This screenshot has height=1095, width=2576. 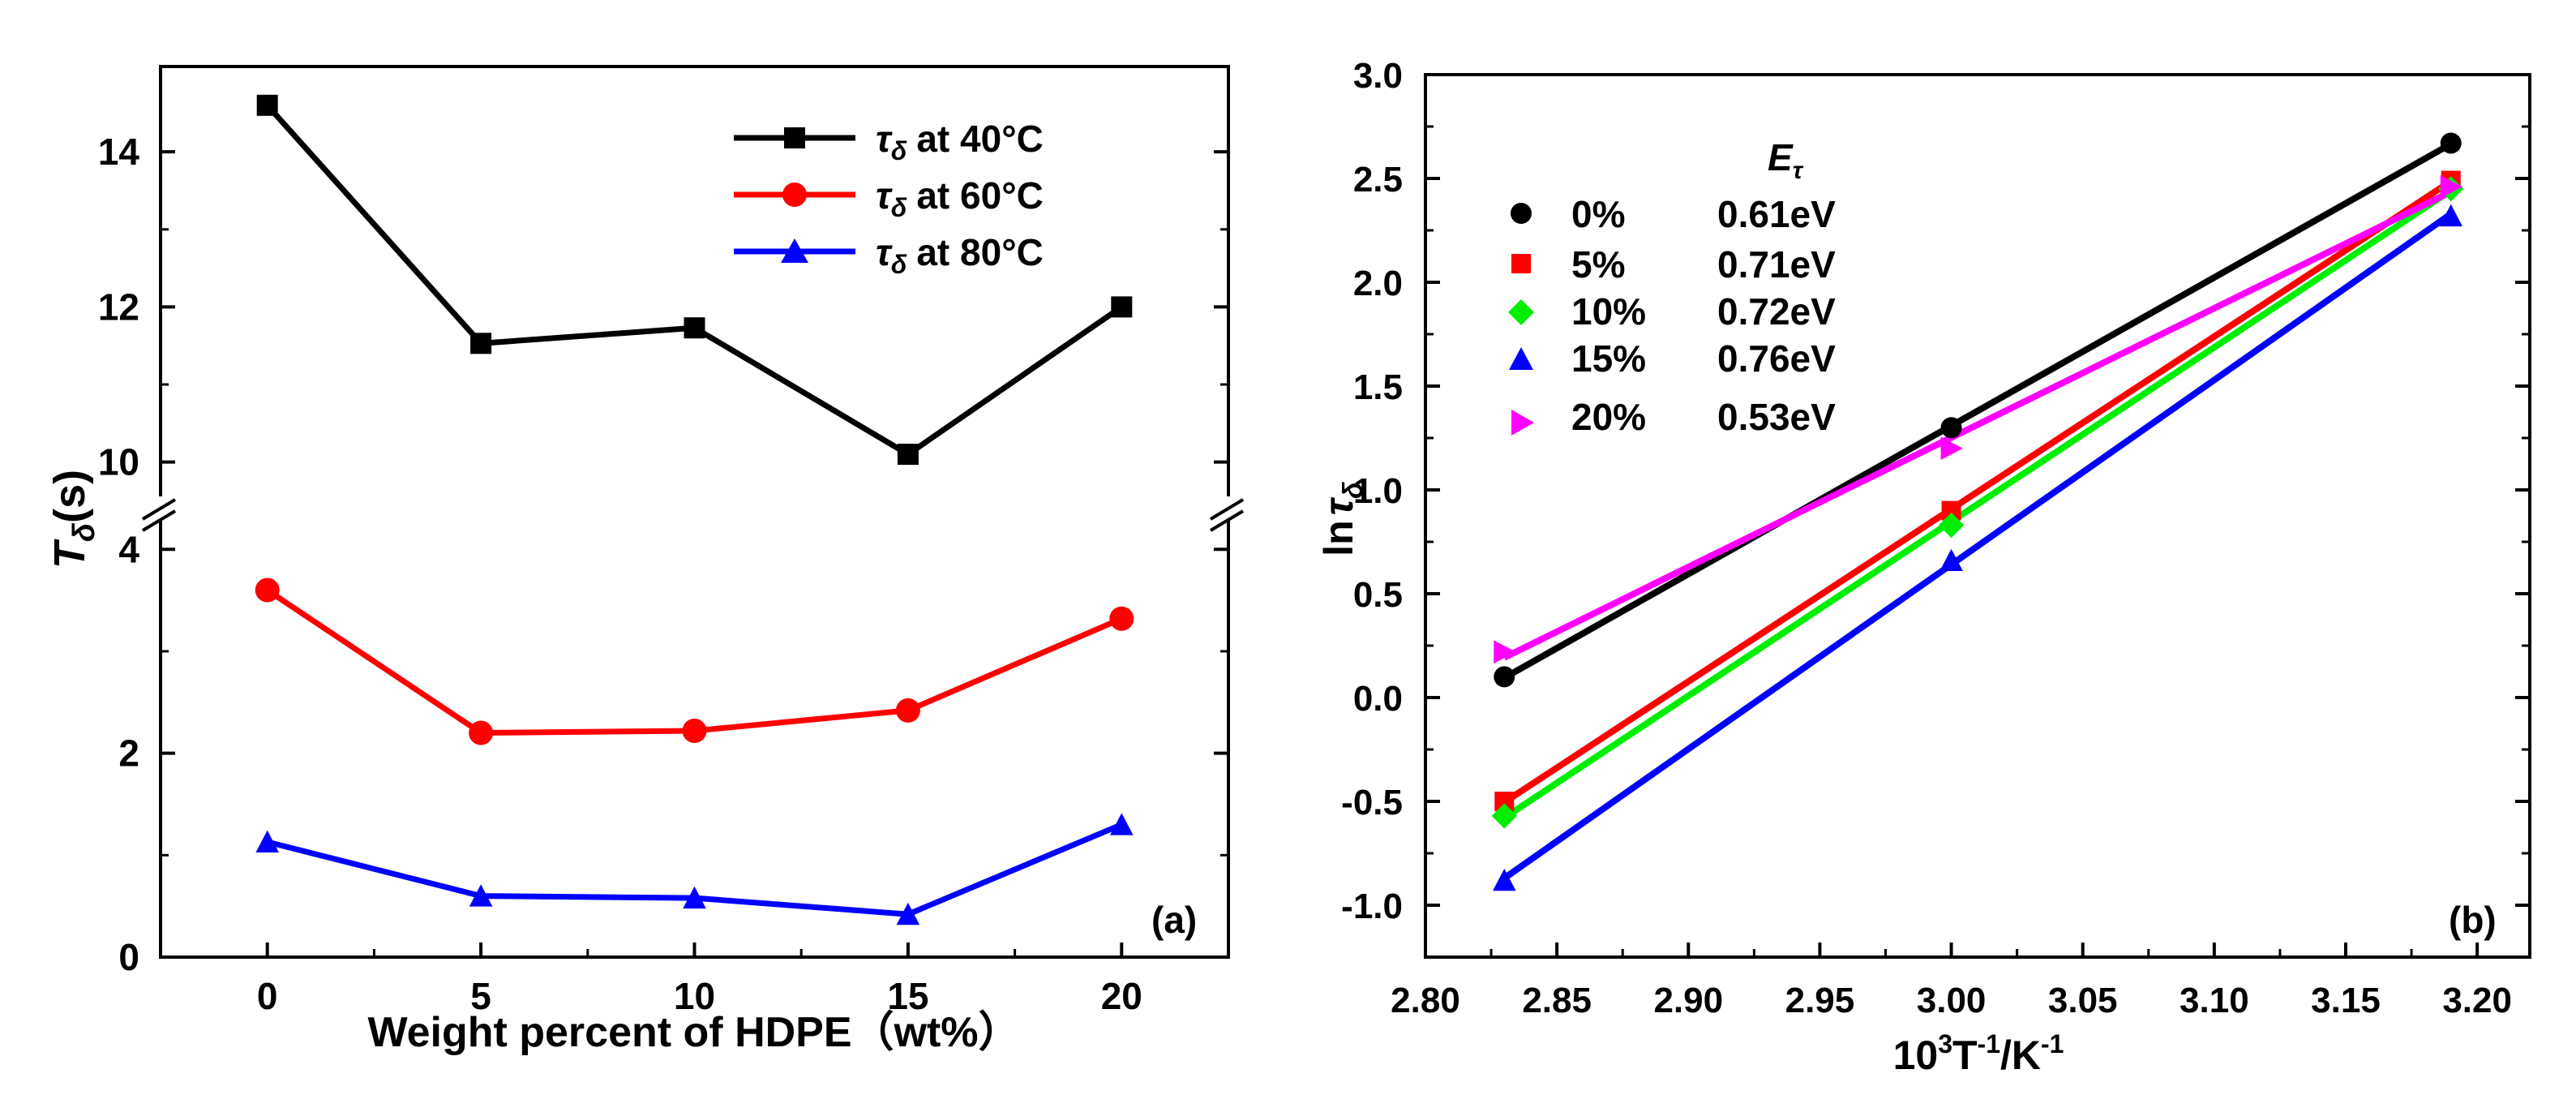 What do you see at coordinates (1378, 283) in the screenshot?
I see `y-tick-label-b-2.0: 2.0` at bounding box center [1378, 283].